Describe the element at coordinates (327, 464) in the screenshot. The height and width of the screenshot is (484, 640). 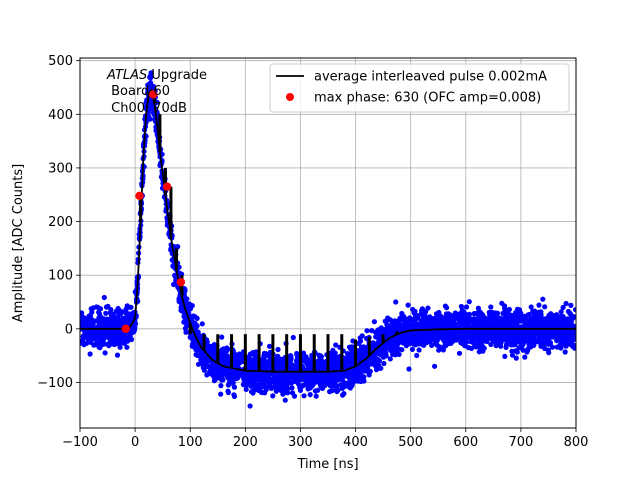
I see `x-axis-label: Time [ns]` at that location.